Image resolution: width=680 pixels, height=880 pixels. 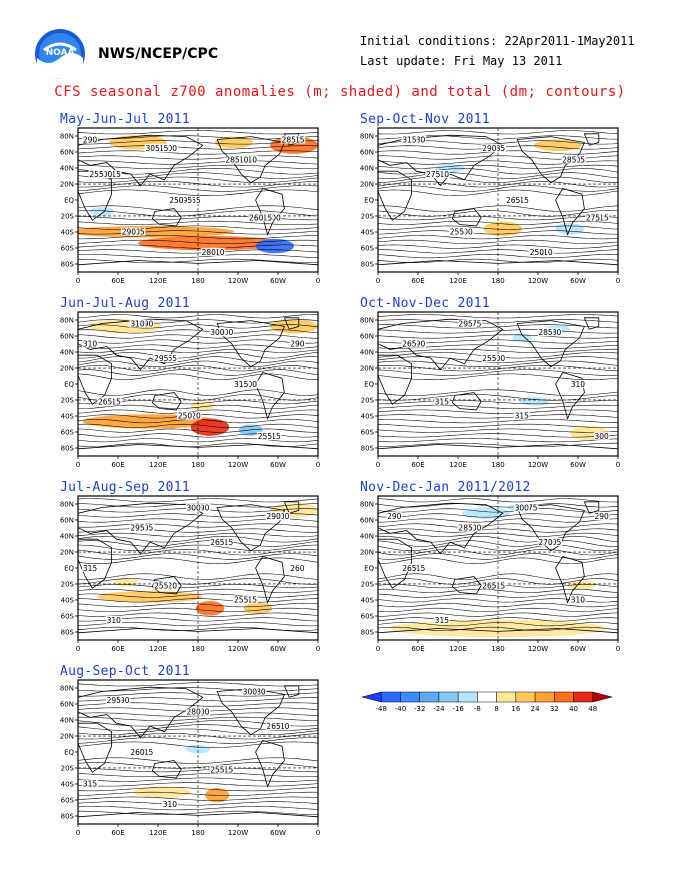 What do you see at coordinates (209, 252) in the screenshot?
I see `contour-label: 280` at bounding box center [209, 252].